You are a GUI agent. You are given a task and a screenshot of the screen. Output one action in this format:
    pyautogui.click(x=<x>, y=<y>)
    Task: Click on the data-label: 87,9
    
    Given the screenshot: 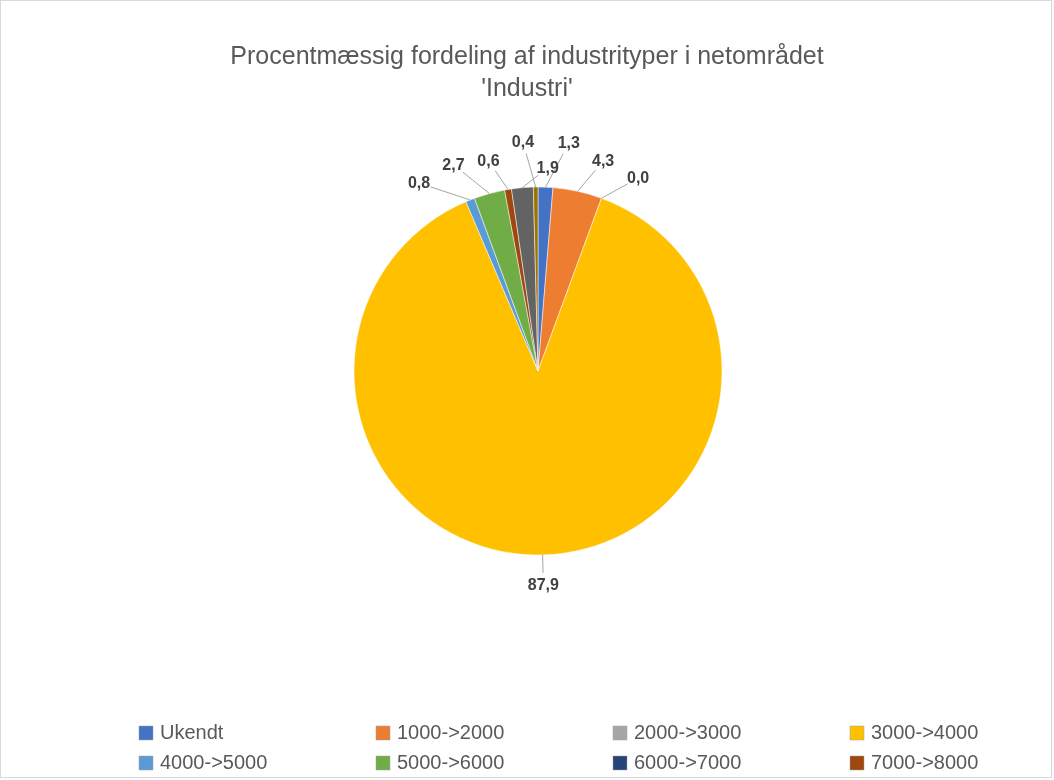 What is the action you would take?
    pyautogui.click(x=543, y=584)
    